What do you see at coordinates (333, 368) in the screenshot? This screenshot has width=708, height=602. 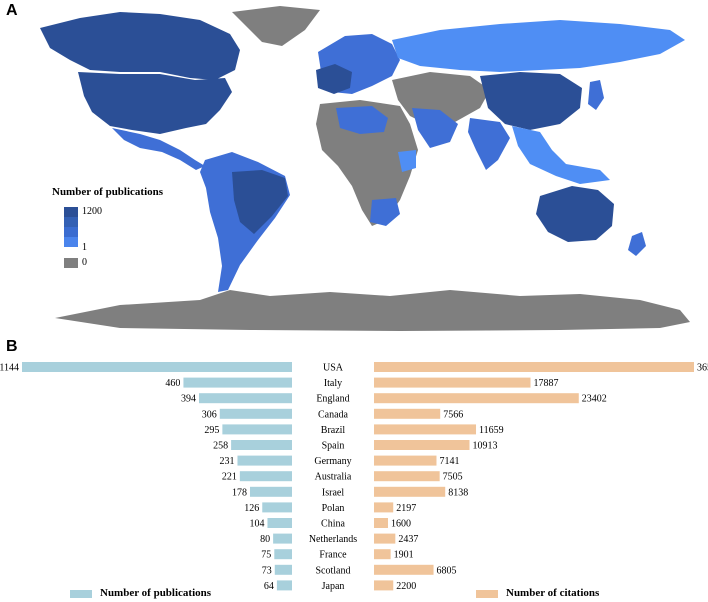 I see `country-label-usa: USA` at bounding box center [333, 368].